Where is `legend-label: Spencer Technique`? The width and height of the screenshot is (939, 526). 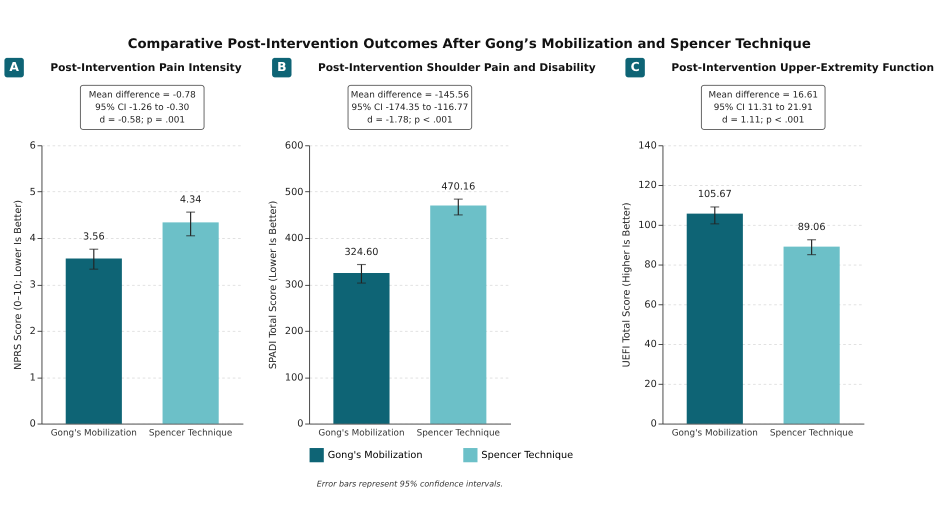
legend-label: Spencer Technique is located at coordinates (527, 455).